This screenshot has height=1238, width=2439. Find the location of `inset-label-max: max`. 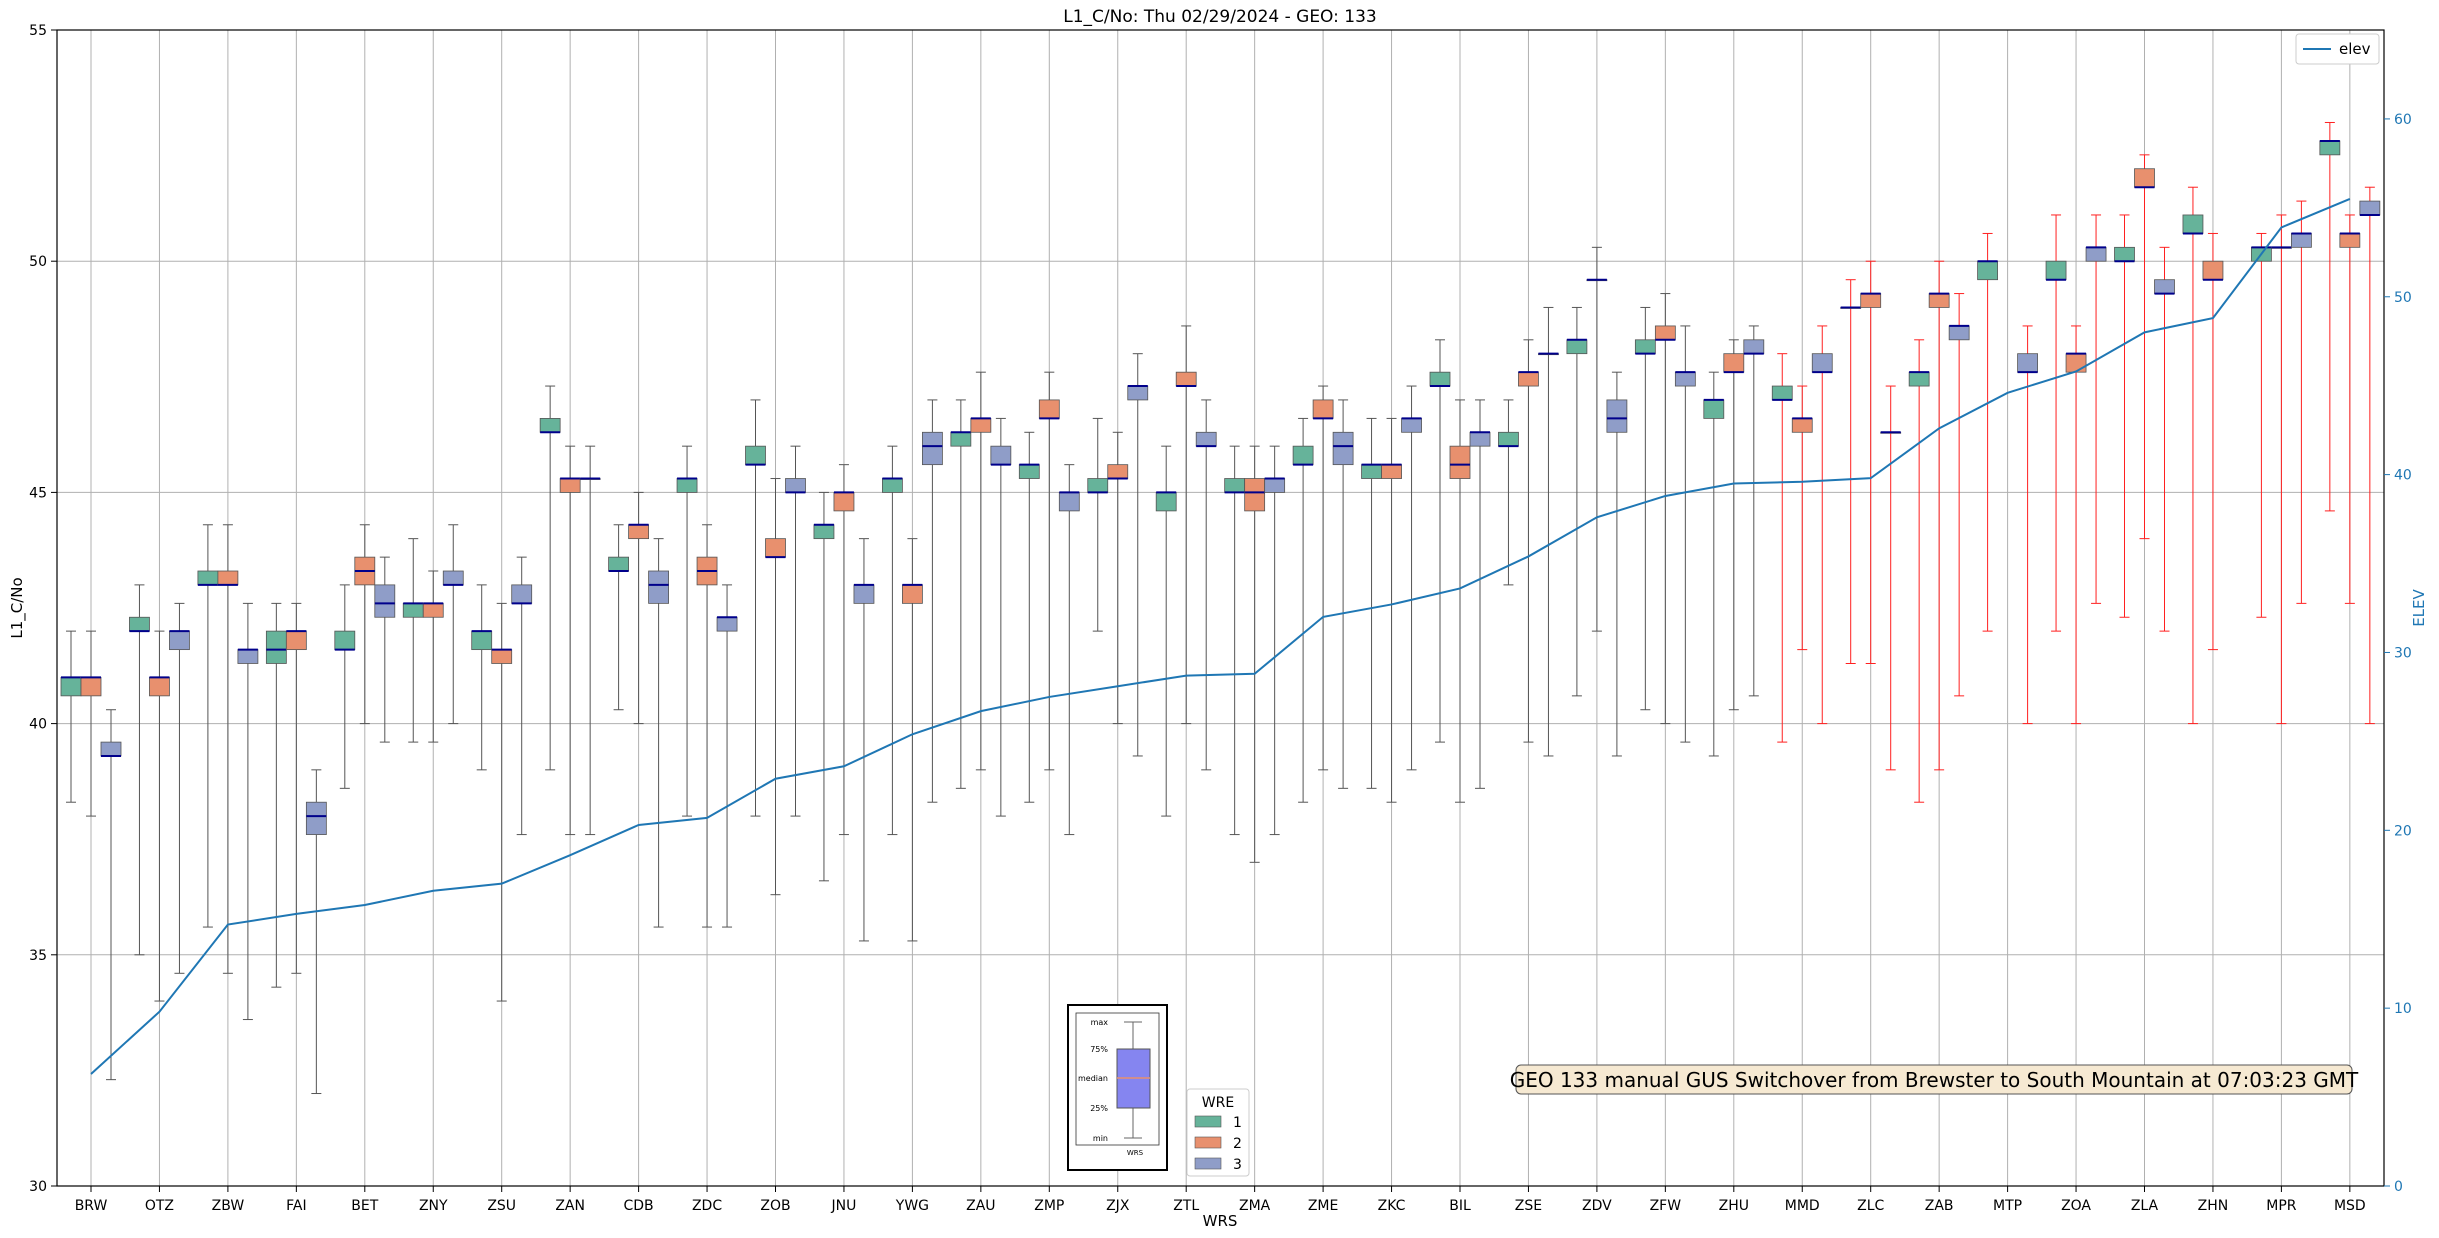

inset-label-max: max is located at coordinates (1100, 1022).